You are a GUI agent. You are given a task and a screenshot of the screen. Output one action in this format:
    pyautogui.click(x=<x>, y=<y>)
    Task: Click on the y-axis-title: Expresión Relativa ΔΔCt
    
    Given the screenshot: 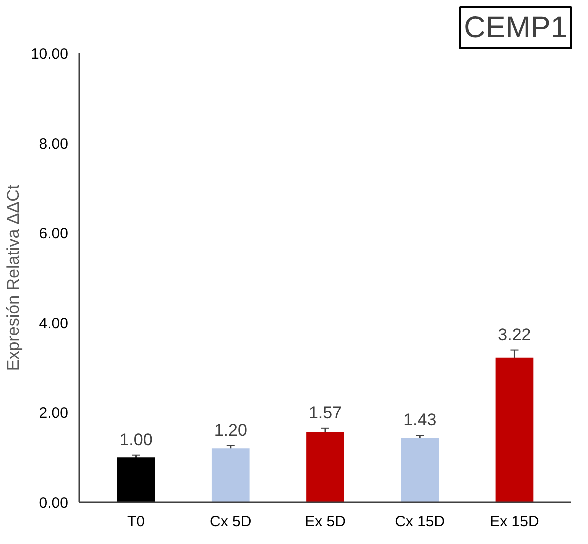 What is the action you would take?
    pyautogui.click(x=13, y=278)
    